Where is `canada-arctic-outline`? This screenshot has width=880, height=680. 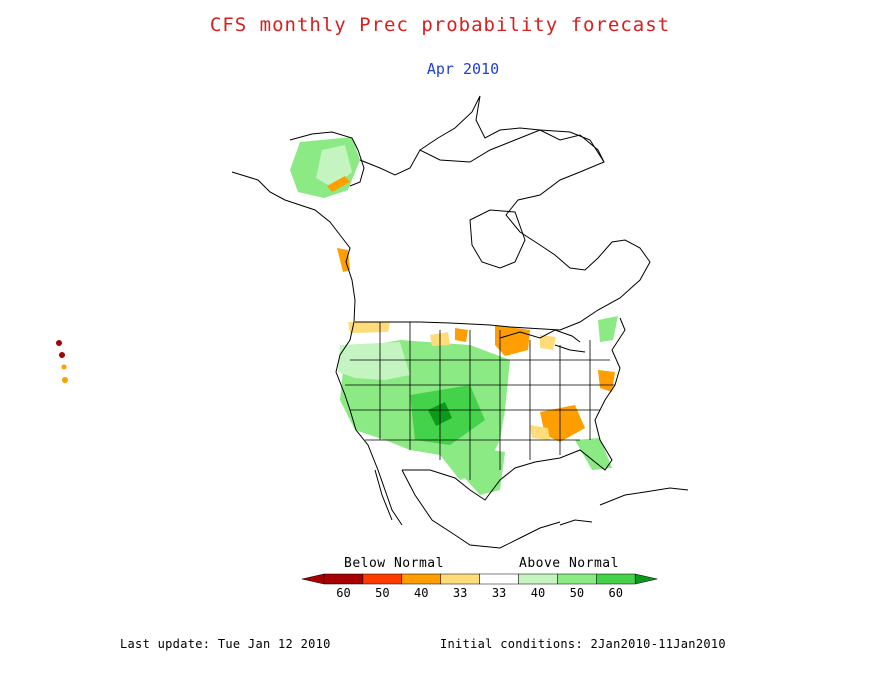 canada-arctic-outline is located at coordinates (503, 230).